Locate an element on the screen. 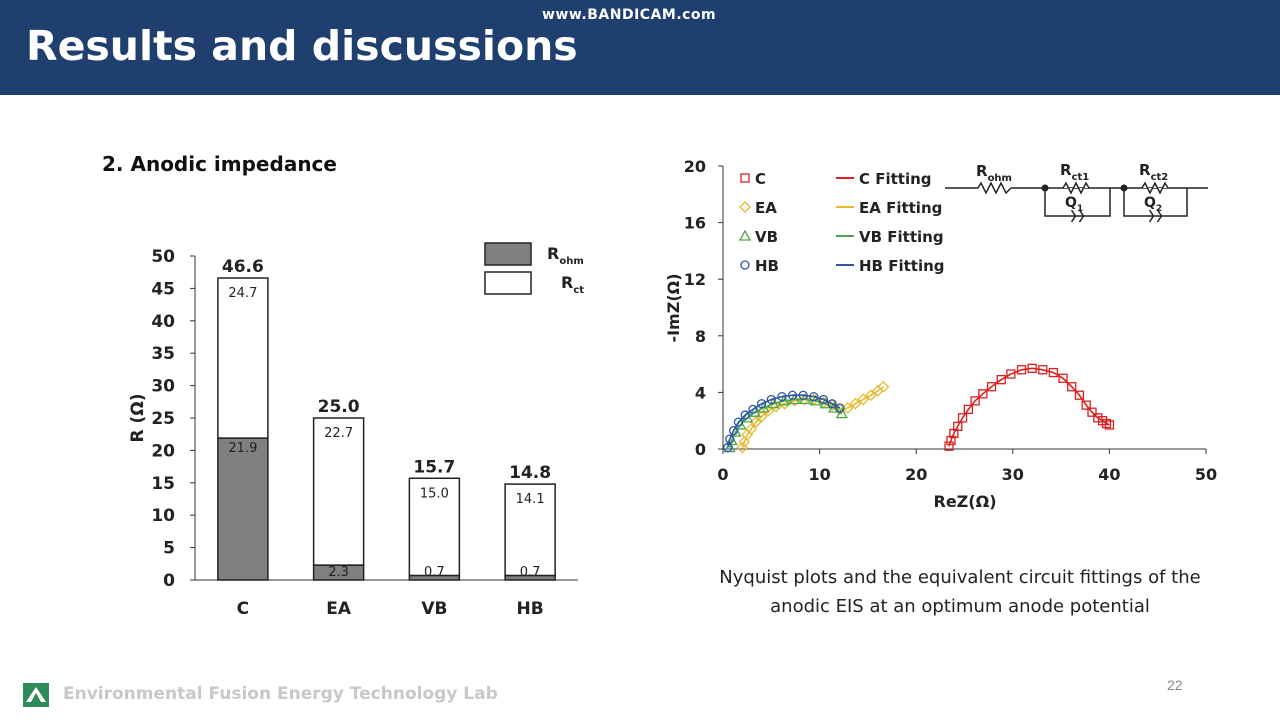  caption-line-2: anodic EIS at an optimum anode potential is located at coordinates (960, 606).